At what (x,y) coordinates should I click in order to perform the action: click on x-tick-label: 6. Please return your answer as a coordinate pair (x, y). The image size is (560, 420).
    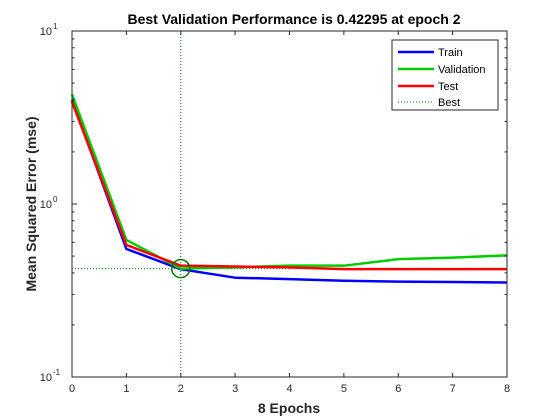
    Looking at the image, I should click on (398, 389).